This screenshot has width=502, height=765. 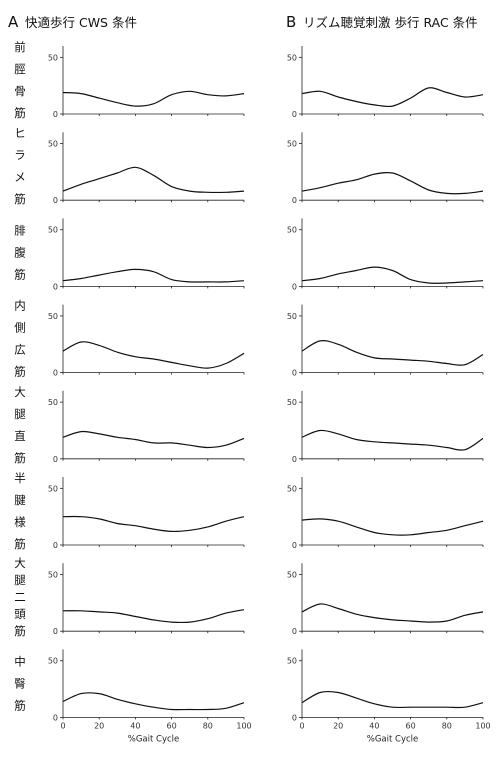 What do you see at coordinates (390, 22) in the screenshot?
I see `panel-b-title: リズム聴覚刺激 歩行 RAC 条件` at bounding box center [390, 22].